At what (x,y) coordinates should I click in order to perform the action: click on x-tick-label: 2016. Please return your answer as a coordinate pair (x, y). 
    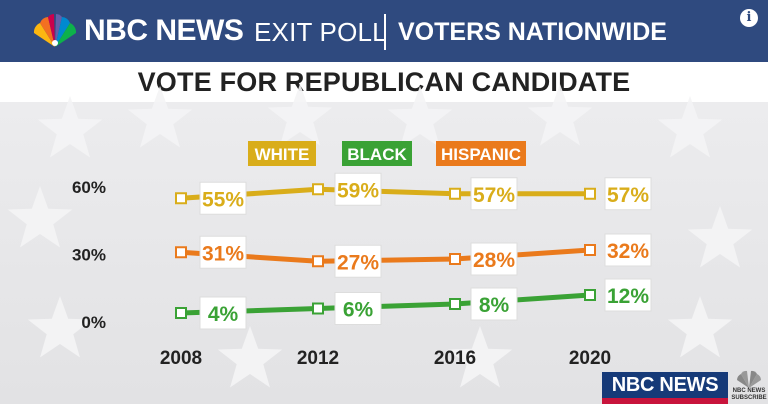
    Looking at the image, I should click on (455, 358).